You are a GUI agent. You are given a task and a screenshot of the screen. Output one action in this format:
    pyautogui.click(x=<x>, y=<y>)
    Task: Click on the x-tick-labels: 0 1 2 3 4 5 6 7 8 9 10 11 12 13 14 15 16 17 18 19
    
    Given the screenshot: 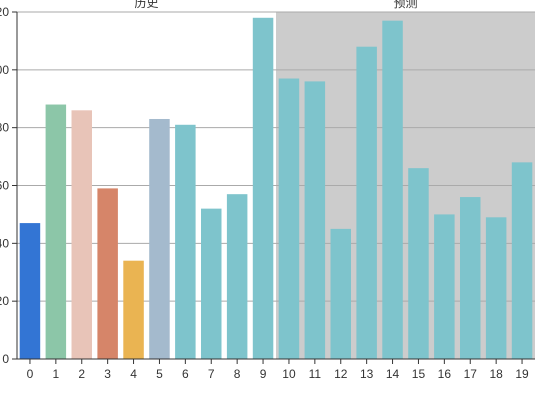 What is the action you would take?
    pyautogui.click(x=278, y=370)
    